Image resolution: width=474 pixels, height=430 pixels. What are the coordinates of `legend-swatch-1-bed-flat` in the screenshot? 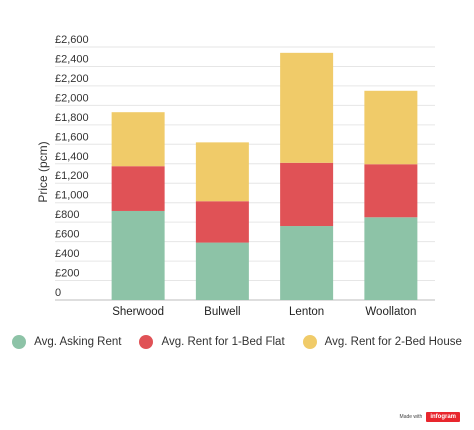 It's located at (146, 342).